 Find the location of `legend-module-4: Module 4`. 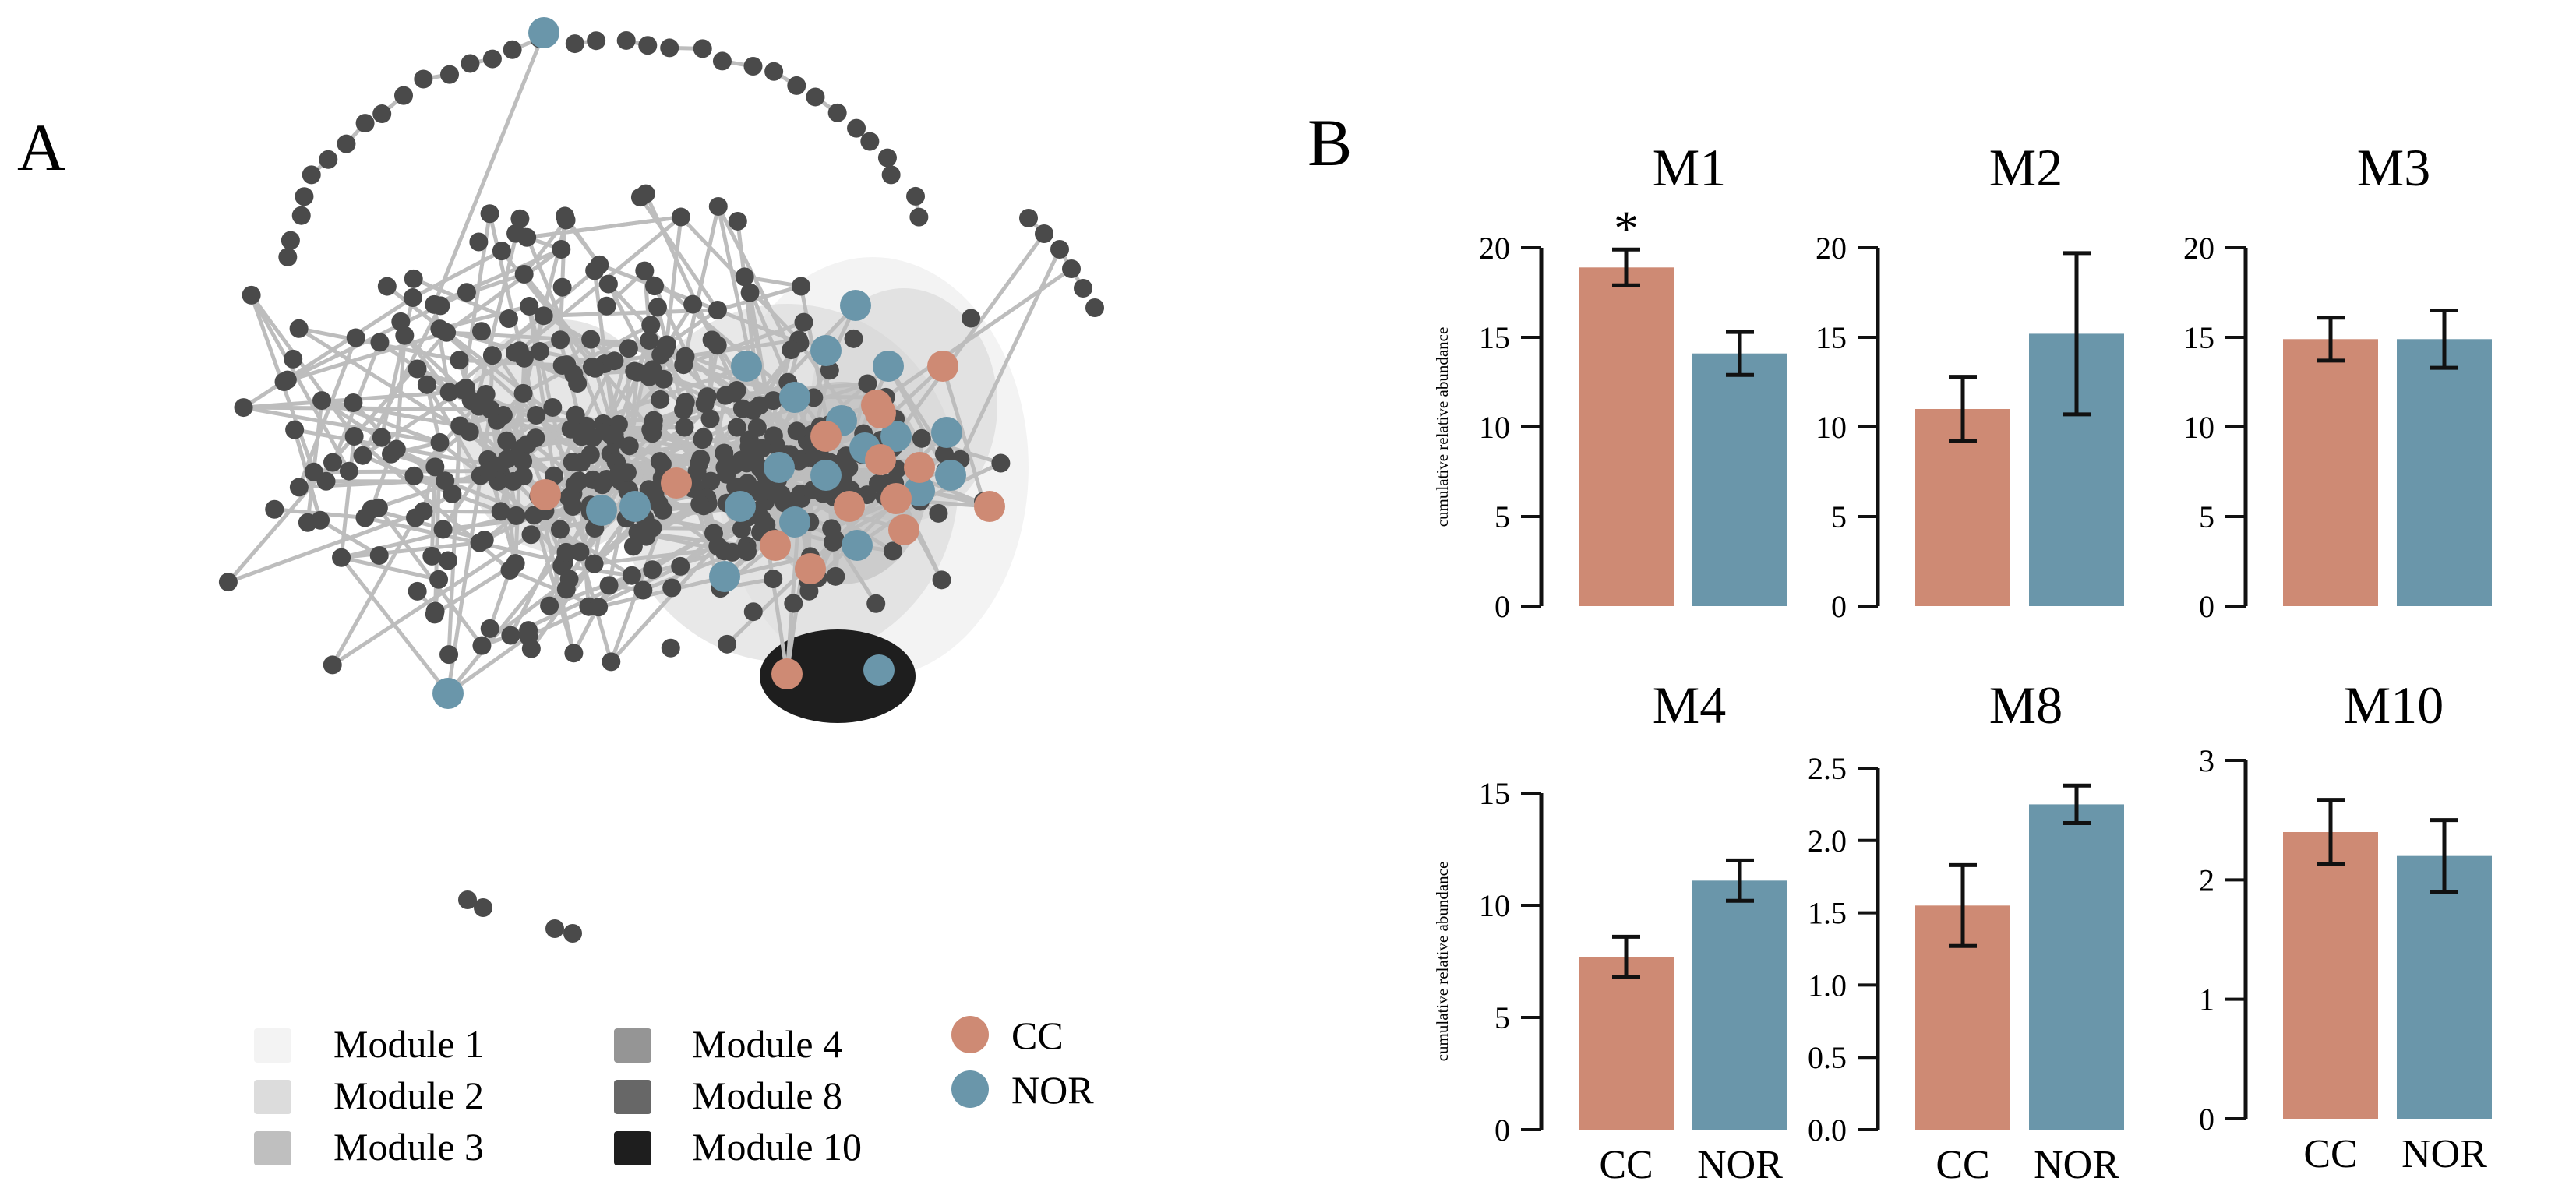

legend-module-4: Module 4 is located at coordinates (728, 1044).